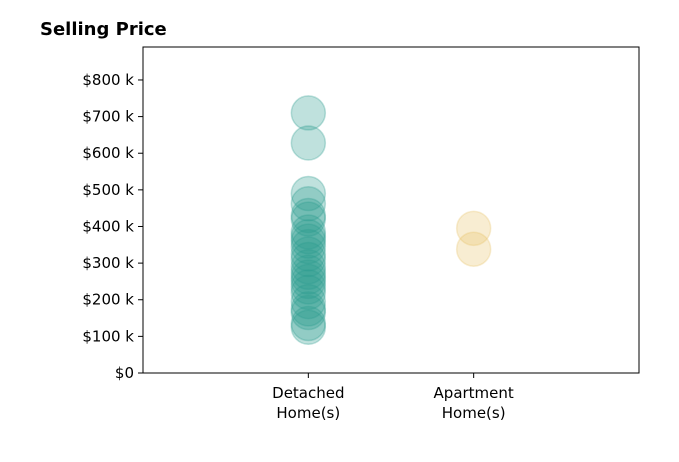  Describe the element at coordinates (474, 403) in the screenshot. I see `x-tick-label: Apartment Home(s)` at that location.